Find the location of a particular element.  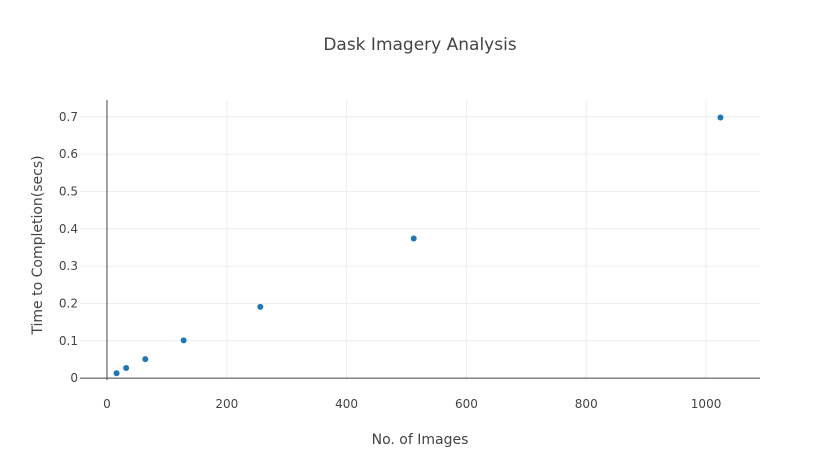

y-tick-label-4: 0.4 is located at coordinates (68, 229).